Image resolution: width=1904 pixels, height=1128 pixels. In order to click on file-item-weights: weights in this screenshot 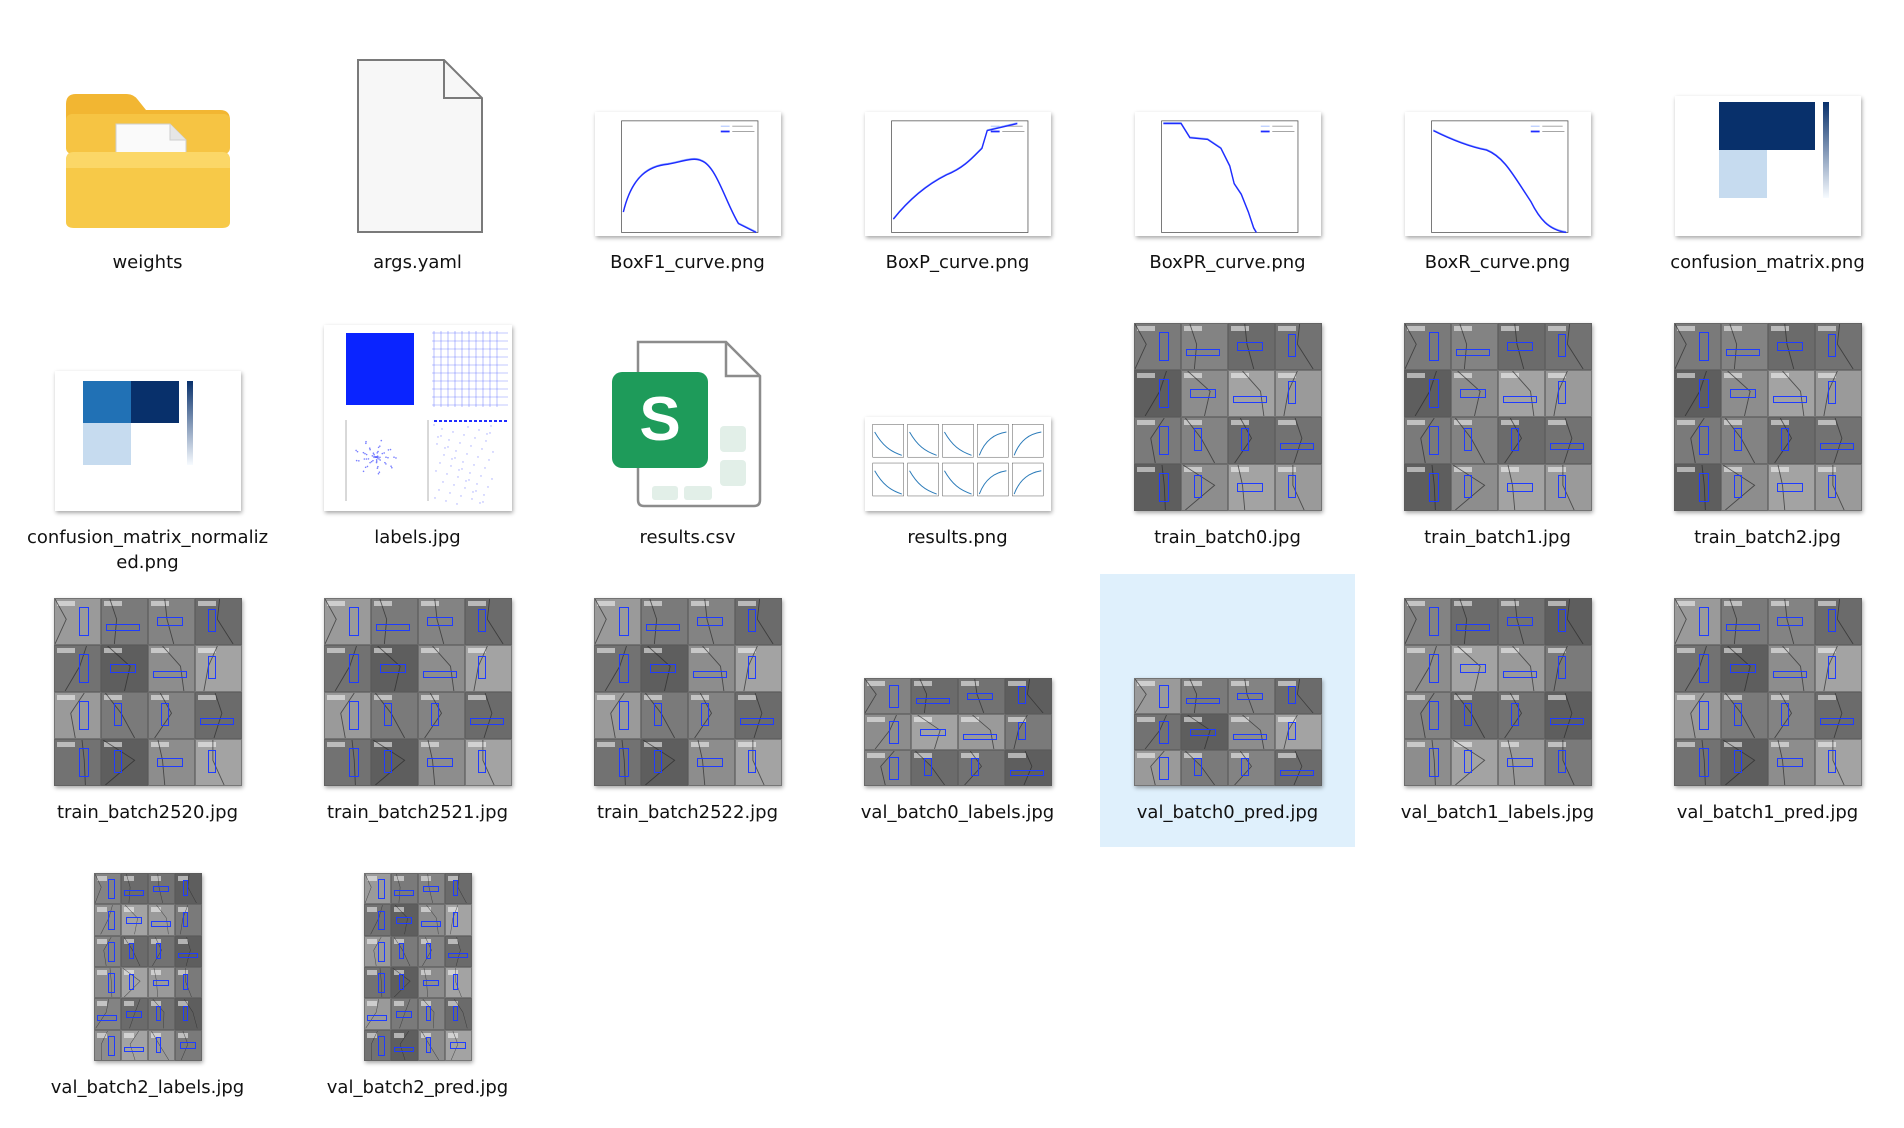, I will do `click(147, 160)`.